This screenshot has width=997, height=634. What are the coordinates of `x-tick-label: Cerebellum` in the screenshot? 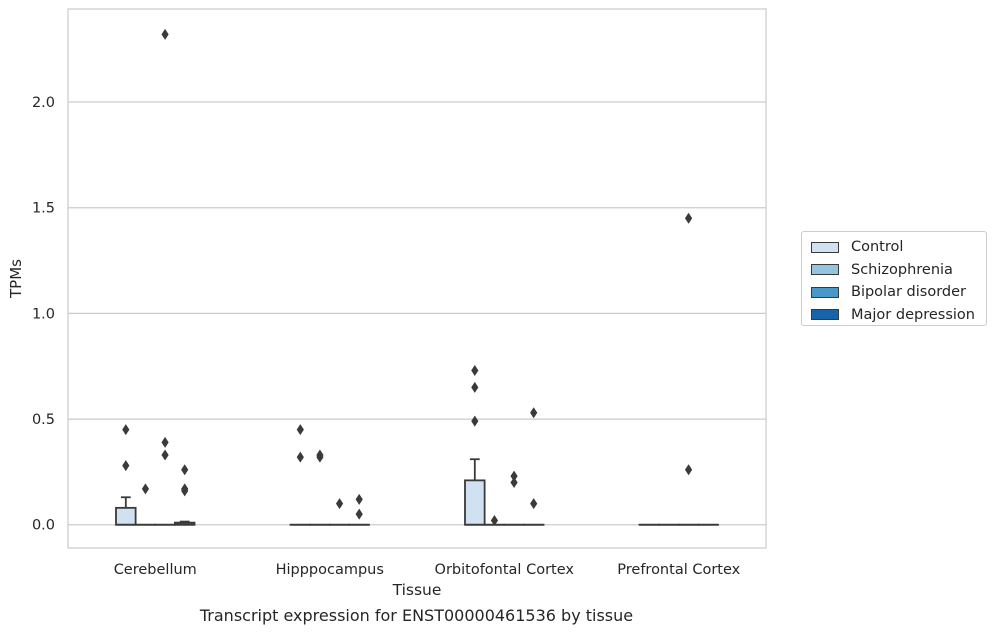 It's located at (155, 570).